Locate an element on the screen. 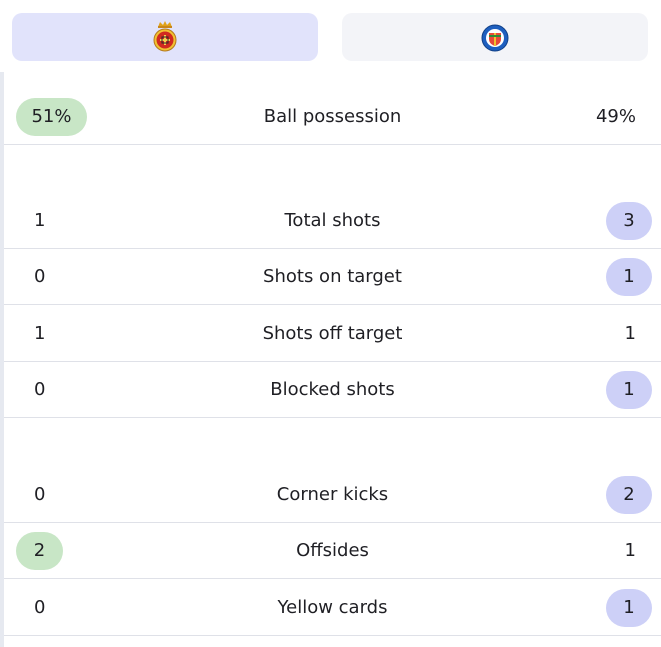  stat-label: Total shots is located at coordinates (332, 220).